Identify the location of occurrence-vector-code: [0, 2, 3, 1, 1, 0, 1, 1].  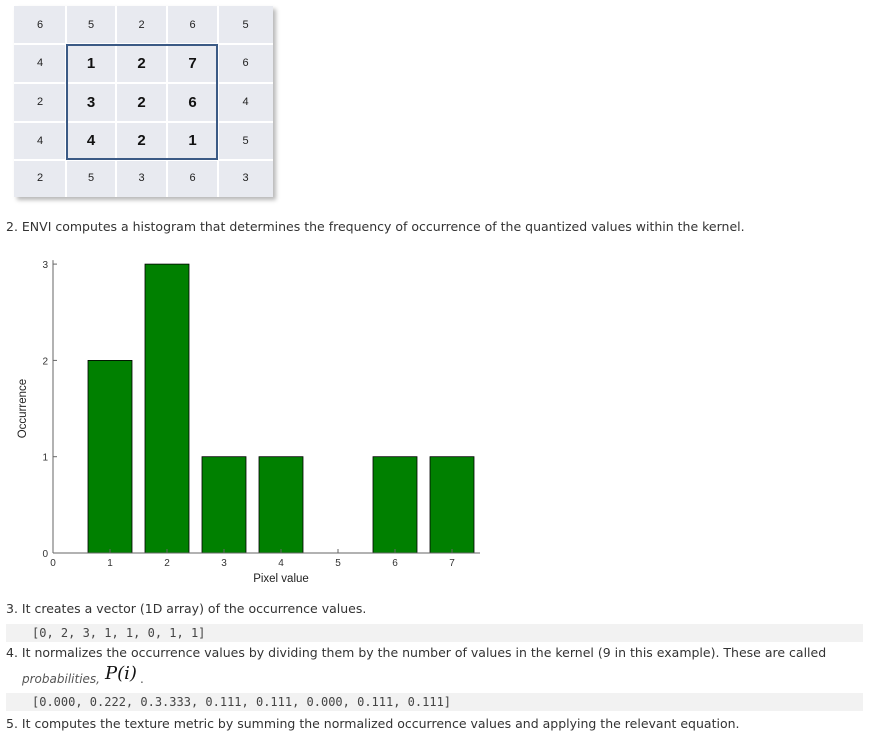
(434, 633).